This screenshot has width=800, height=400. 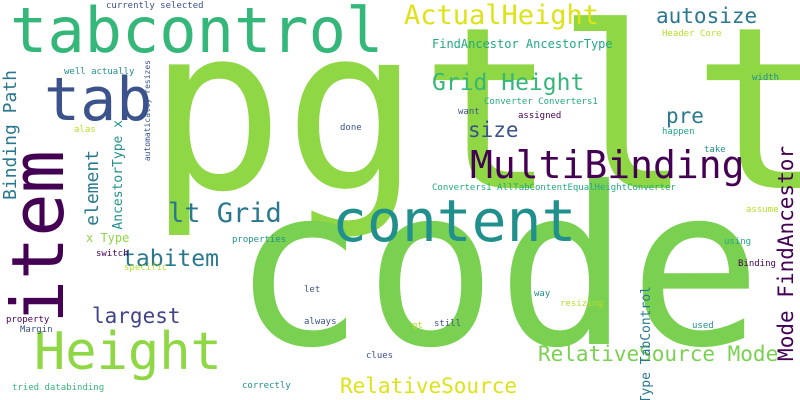 I want to click on word-content: content, so click(x=454, y=221).